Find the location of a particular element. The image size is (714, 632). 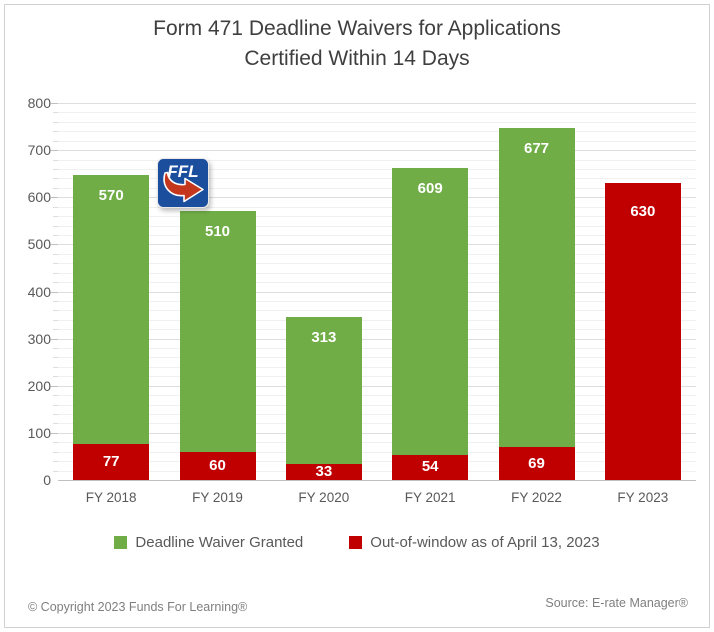

legend-item: Out-of-window as of April 13, 2023 is located at coordinates (474, 542).